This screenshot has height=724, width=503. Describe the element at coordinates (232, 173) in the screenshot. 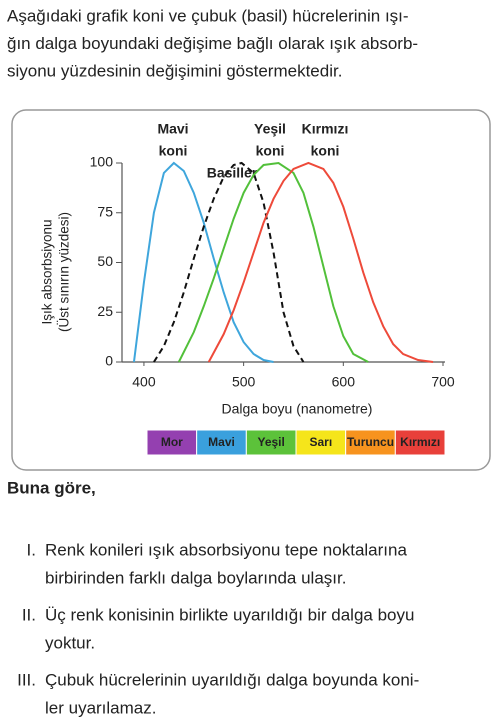

I see `curve-label: Basiller` at that location.